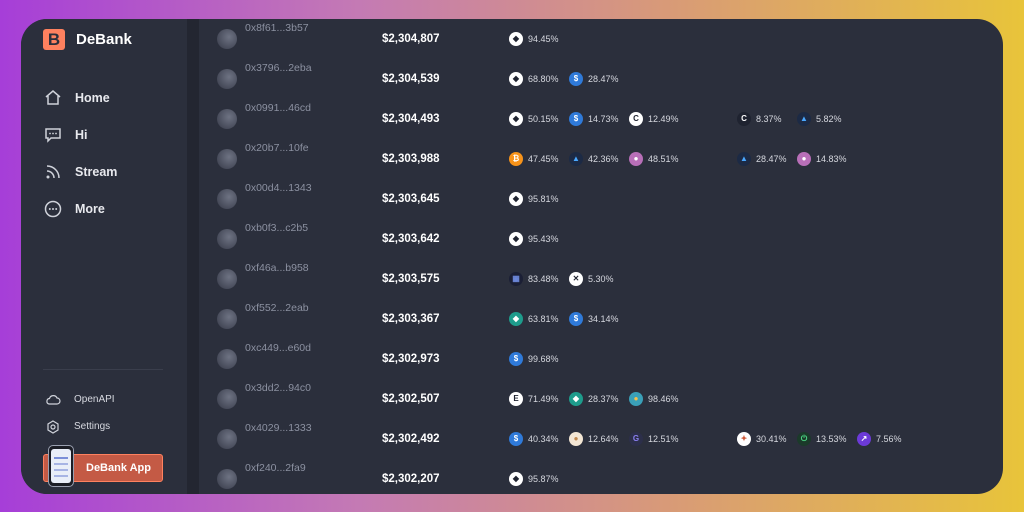 This screenshot has width=1024, height=512. I want to click on asset-percentage: 83.48%, so click(543, 279).